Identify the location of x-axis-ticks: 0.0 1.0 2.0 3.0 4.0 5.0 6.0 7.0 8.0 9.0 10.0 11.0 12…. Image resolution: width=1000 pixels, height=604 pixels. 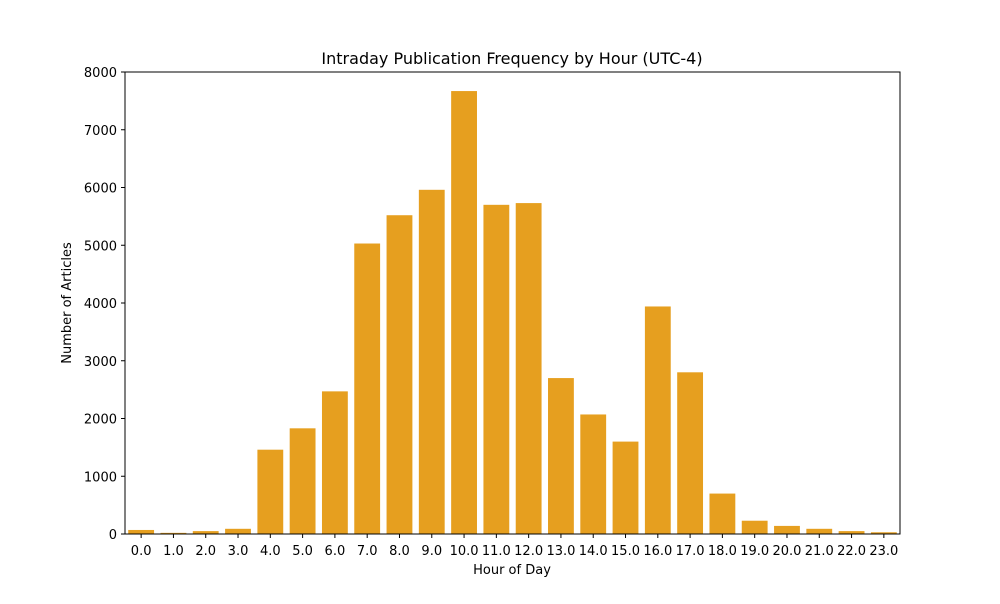
(514, 546).